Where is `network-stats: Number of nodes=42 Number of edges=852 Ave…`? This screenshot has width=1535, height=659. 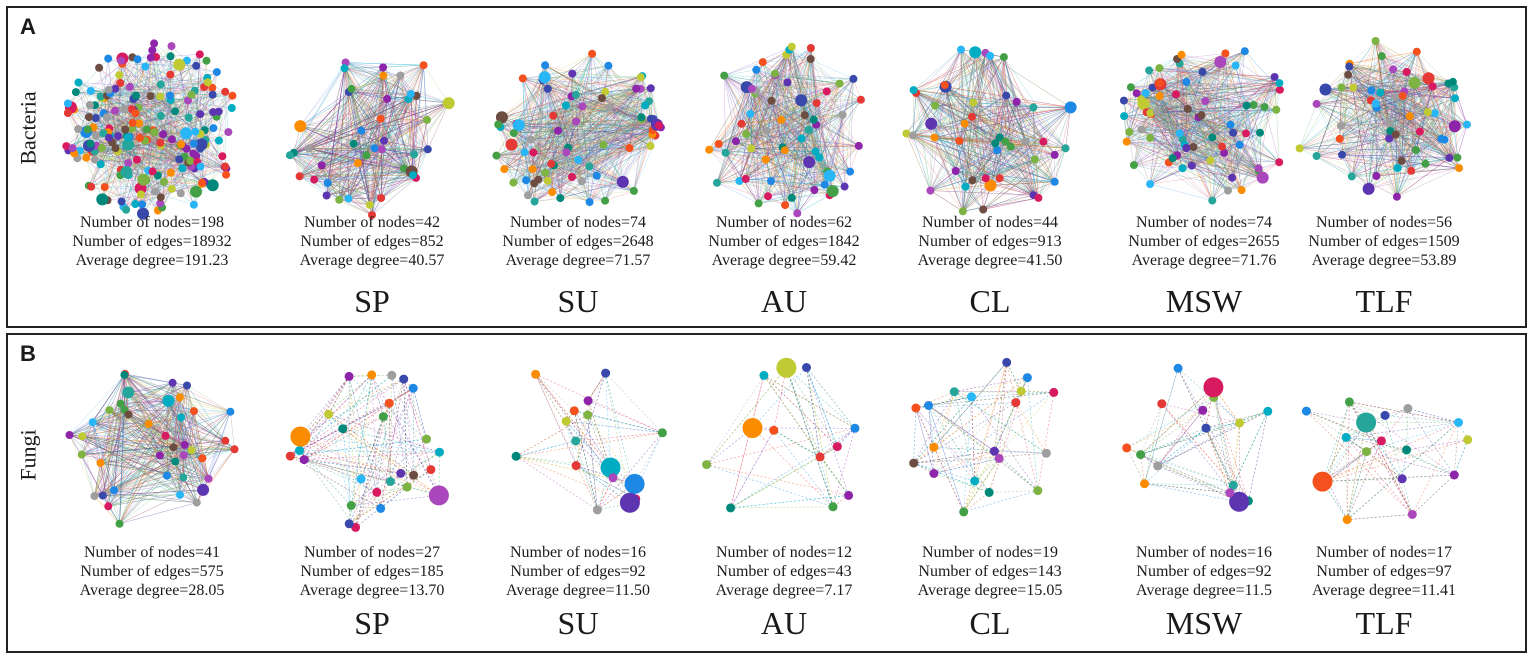
network-stats: Number of nodes=42 Number of edges=852 Ave… is located at coordinates (372, 241).